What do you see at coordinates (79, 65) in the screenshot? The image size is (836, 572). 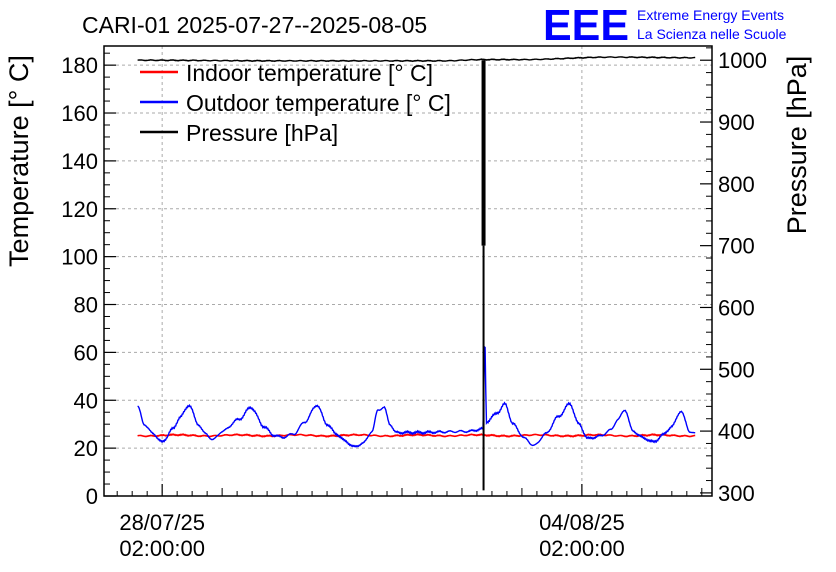 I see `y-tick-label: 180` at bounding box center [79, 65].